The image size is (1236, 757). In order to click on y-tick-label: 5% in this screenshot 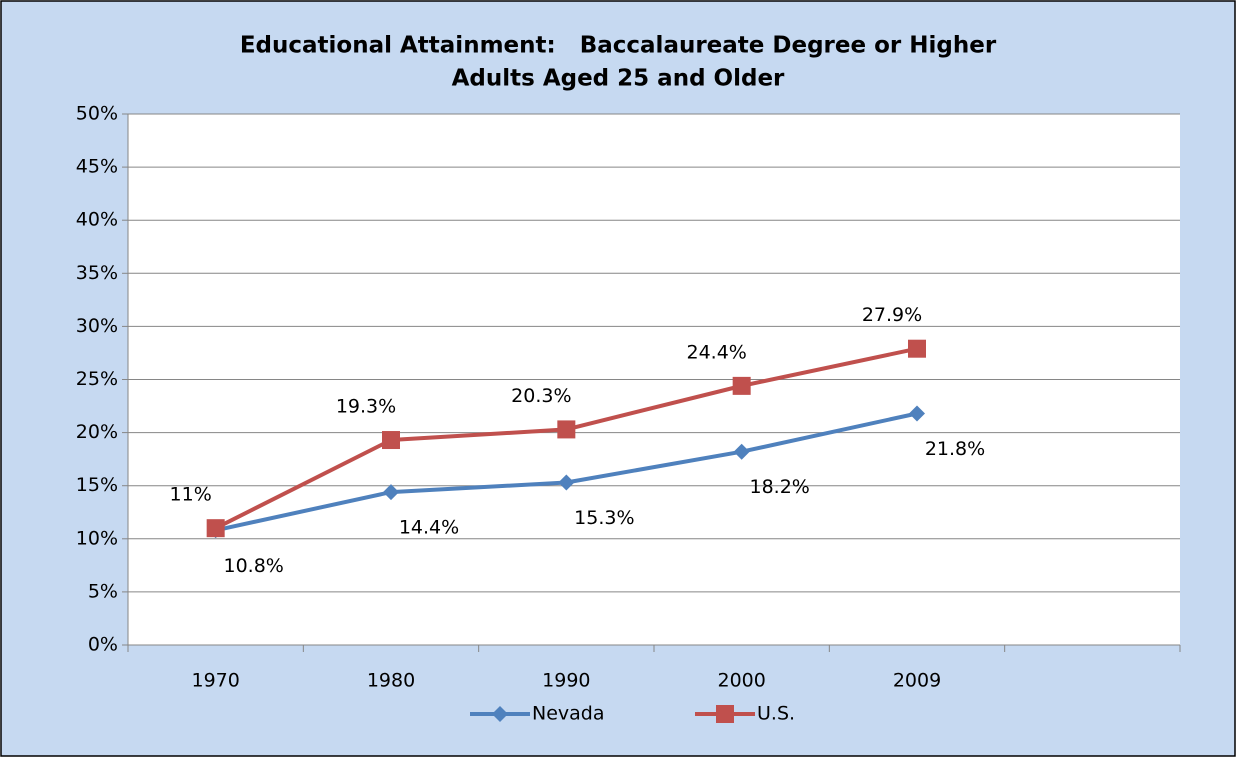, I will do `click(103, 591)`.